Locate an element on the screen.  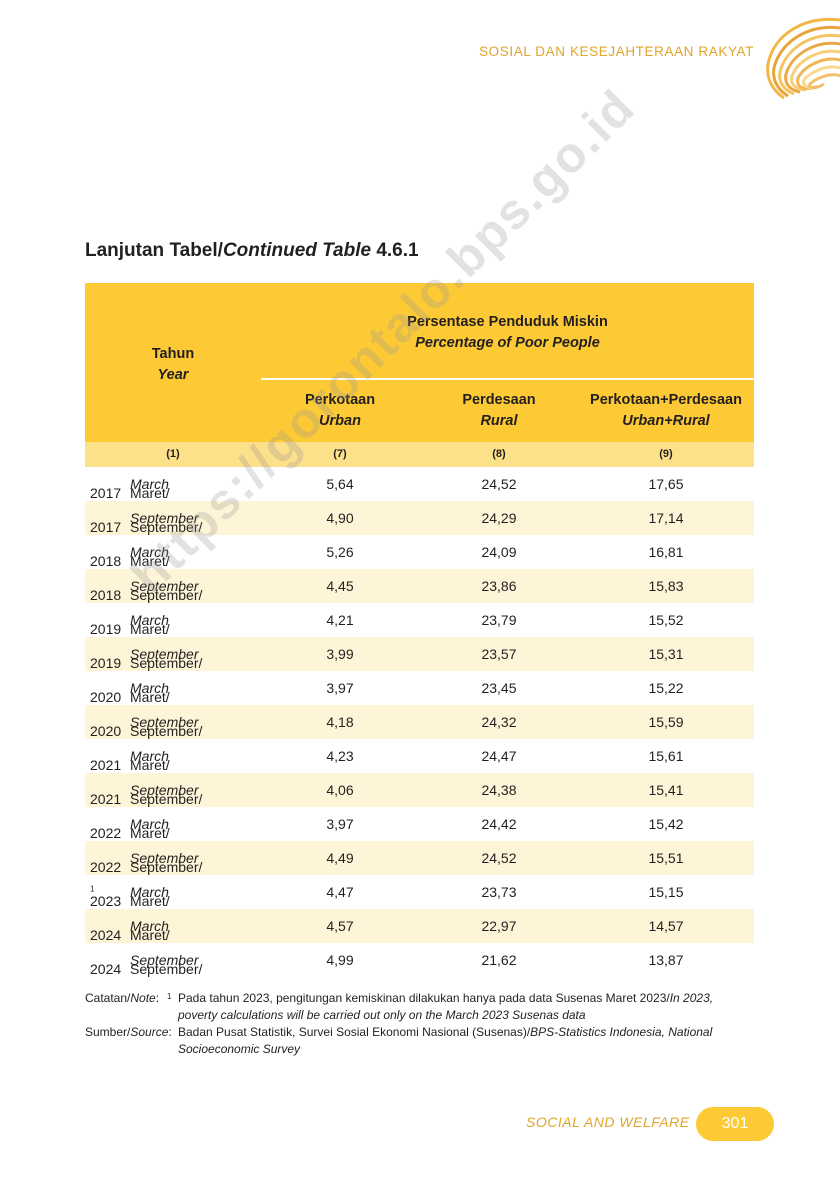
table-row: 2019 September/September 3,99 23,57 15,31 is located at coordinates (419, 654).